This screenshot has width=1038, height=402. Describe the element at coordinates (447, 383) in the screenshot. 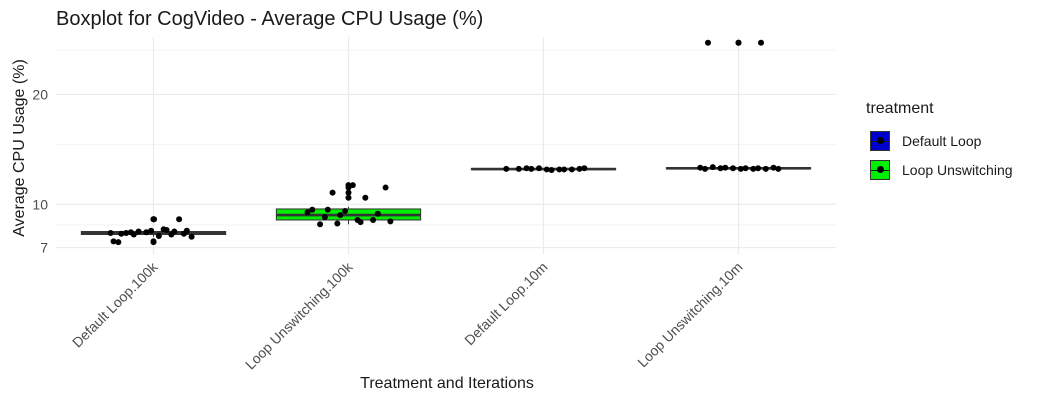

I see `x-axis-title: Treatment and Iterations` at that location.